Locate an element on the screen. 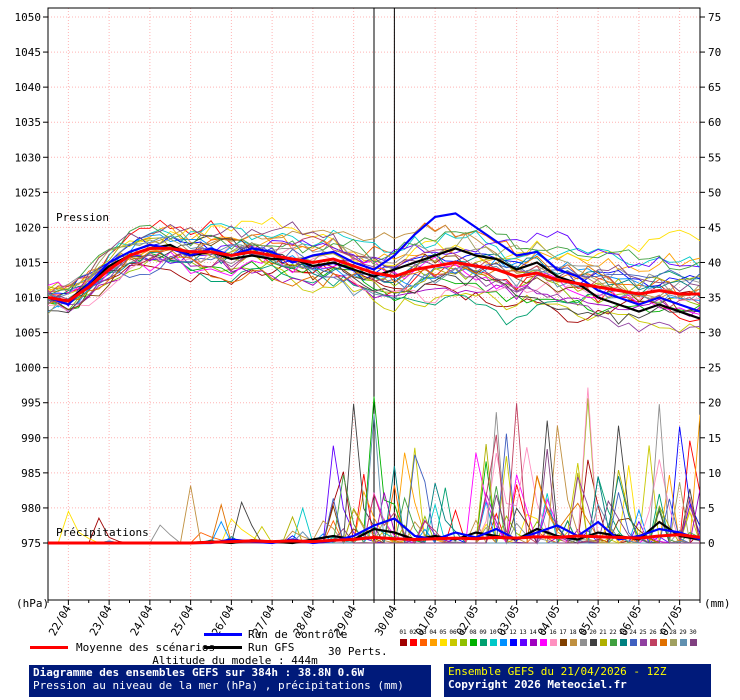  perturbation-number: 14 is located at coordinates (533, 632).